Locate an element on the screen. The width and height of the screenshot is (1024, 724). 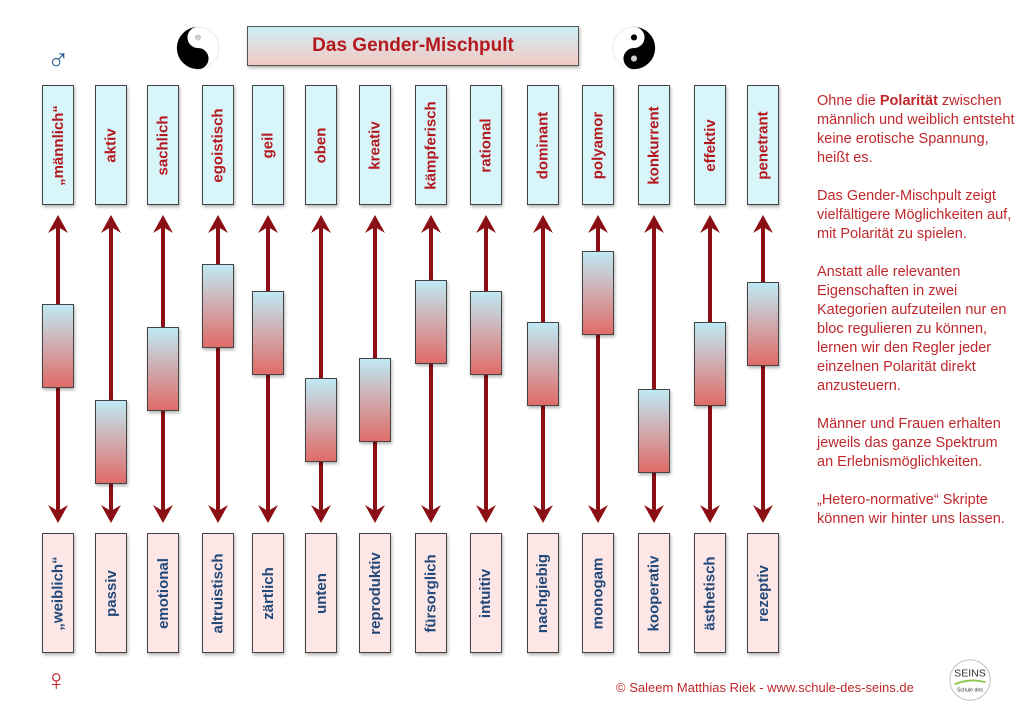
feminine-label: monogam is located at coordinates (598, 593).